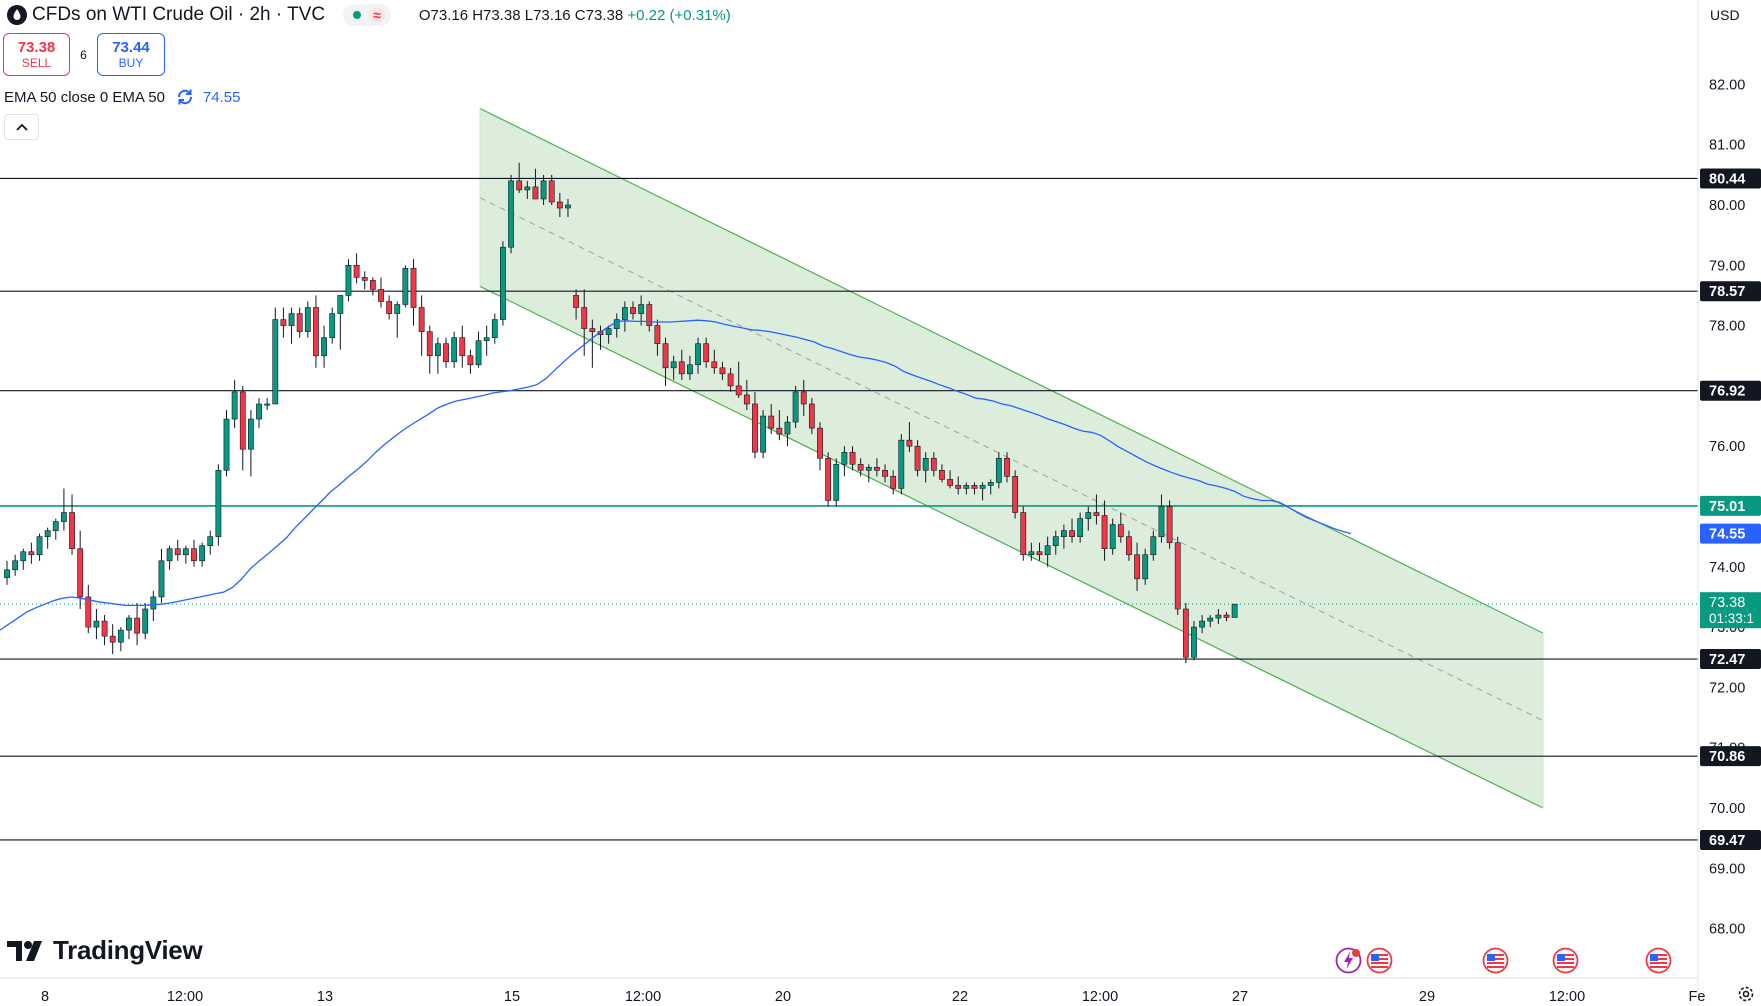  What do you see at coordinates (1727, 568) in the screenshot?
I see `price-tick-label: 74.00` at bounding box center [1727, 568].